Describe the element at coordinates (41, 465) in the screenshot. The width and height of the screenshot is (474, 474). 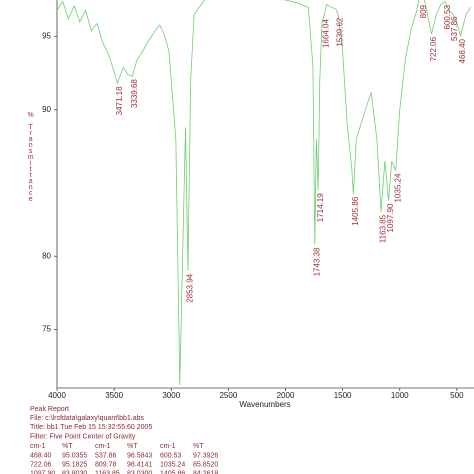
I see `report-cell: 722.06` at that location.